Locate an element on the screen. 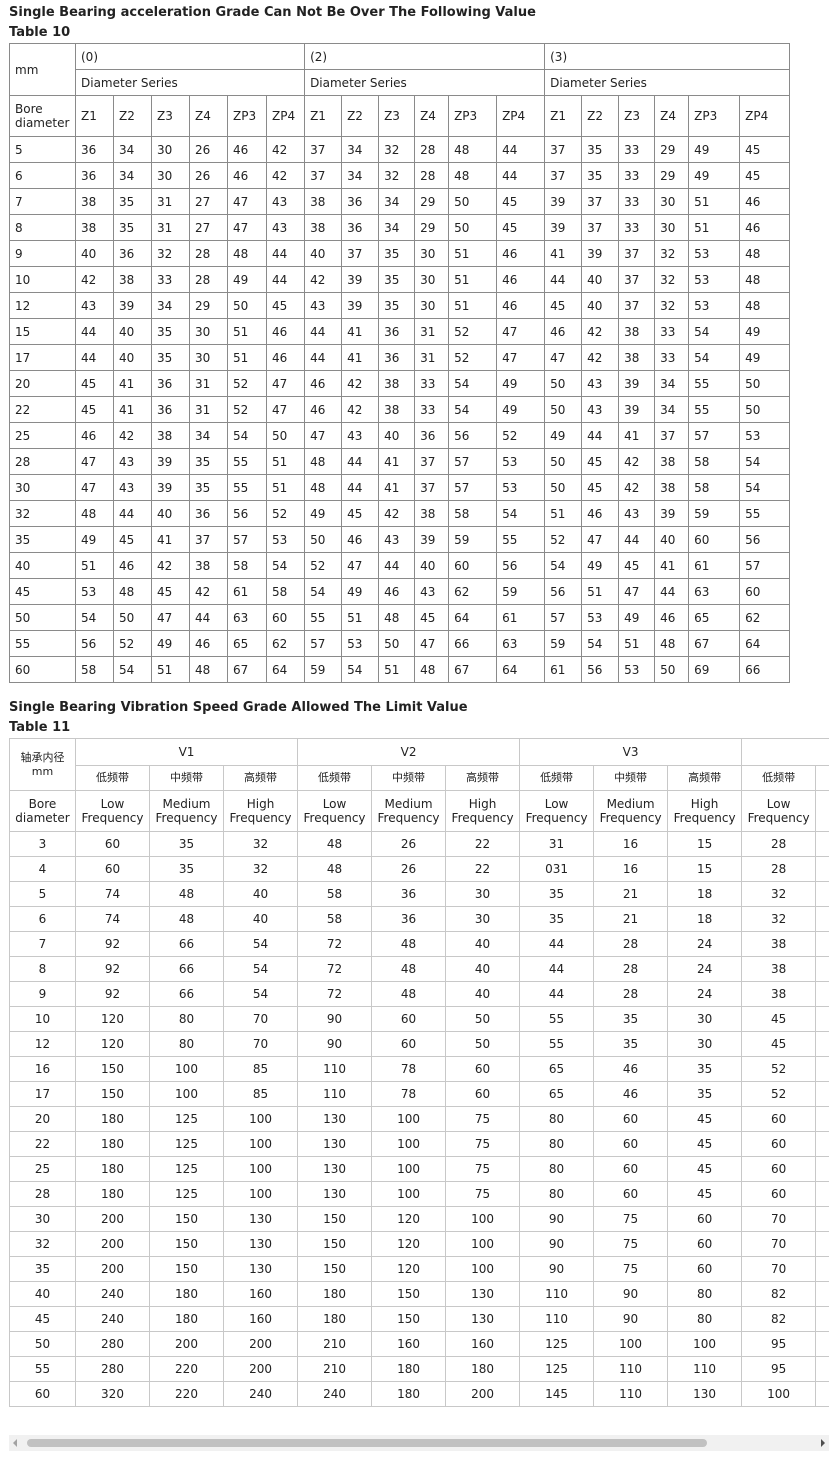 This screenshot has width=835, height=1458. table-cell: 40 is located at coordinates (483, 969).